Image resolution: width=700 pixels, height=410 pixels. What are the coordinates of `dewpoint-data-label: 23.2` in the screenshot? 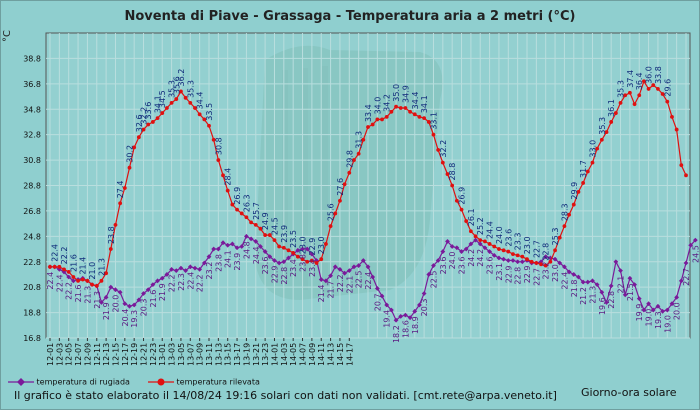 It's located at (546, 271).